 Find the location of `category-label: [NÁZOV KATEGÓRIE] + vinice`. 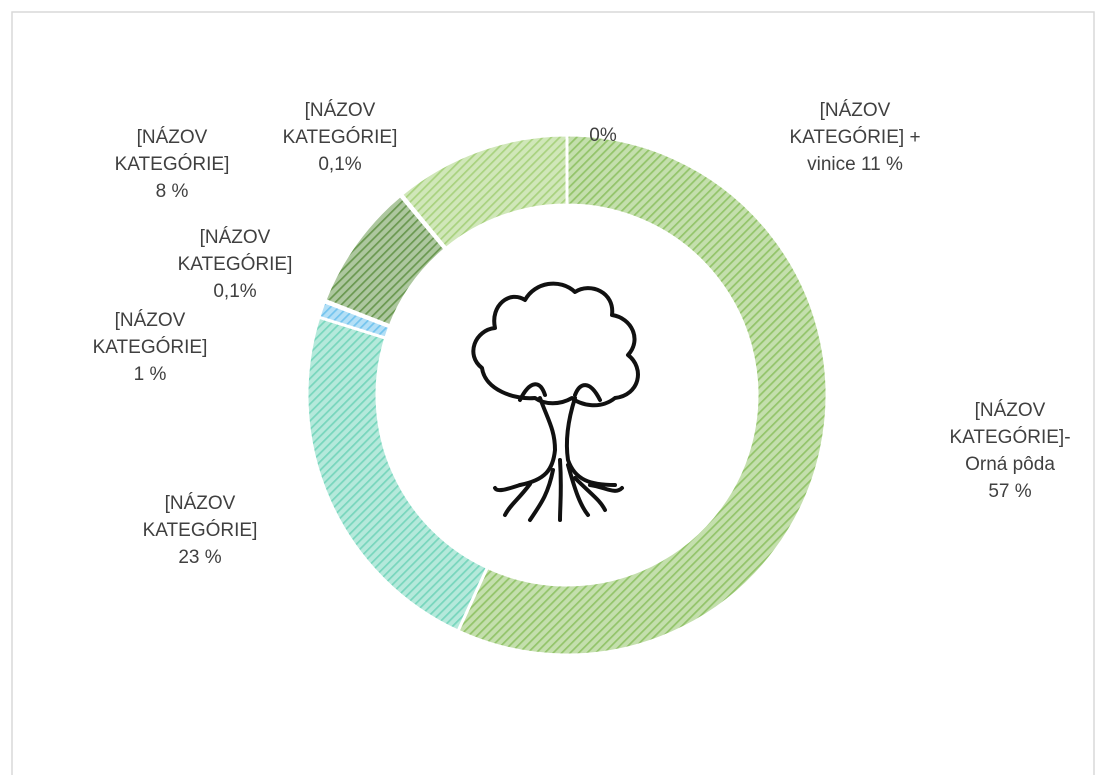

category-label: [NÁZOV KATEGÓRIE] + vinice is located at coordinates (855, 137).